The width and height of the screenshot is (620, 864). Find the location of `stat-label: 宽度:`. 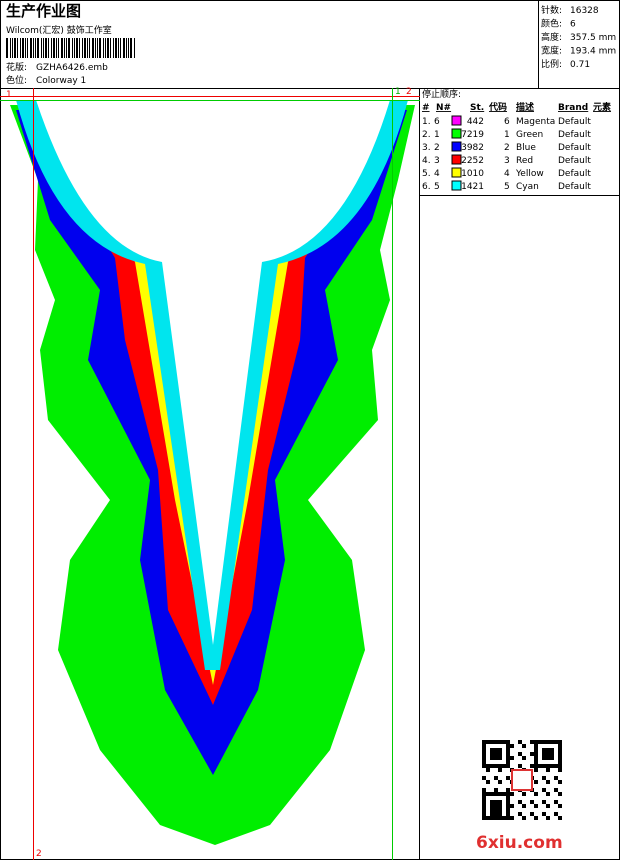

stat-label: 宽度: is located at coordinates (551, 51).